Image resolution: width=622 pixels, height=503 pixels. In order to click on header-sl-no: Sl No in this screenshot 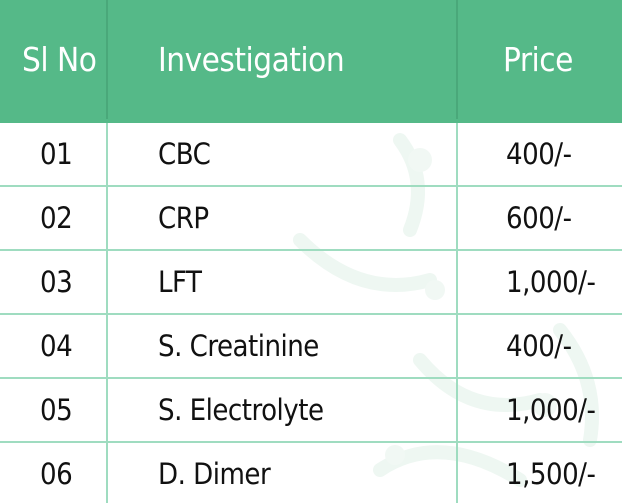, I will do `click(54, 61)`.